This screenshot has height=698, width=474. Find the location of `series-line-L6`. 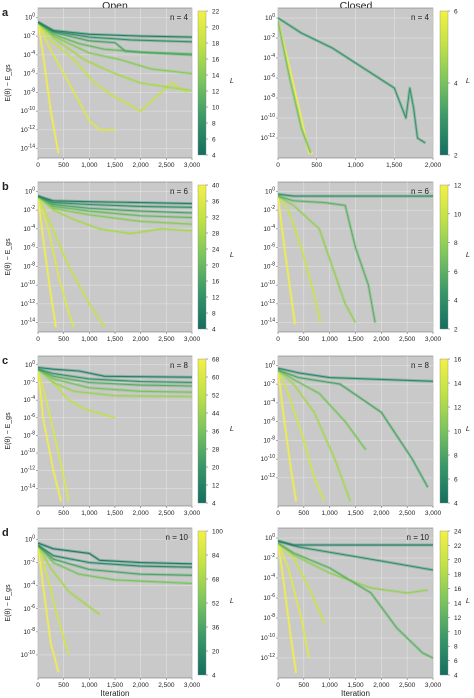

series-line-L6 is located at coordinates (327, 259).